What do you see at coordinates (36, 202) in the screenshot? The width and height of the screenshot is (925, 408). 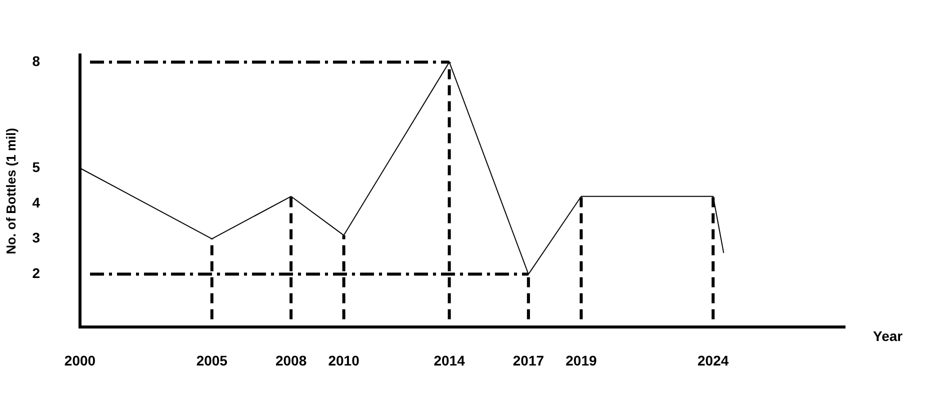 I see `y-tick-label: 4` at bounding box center [36, 202].